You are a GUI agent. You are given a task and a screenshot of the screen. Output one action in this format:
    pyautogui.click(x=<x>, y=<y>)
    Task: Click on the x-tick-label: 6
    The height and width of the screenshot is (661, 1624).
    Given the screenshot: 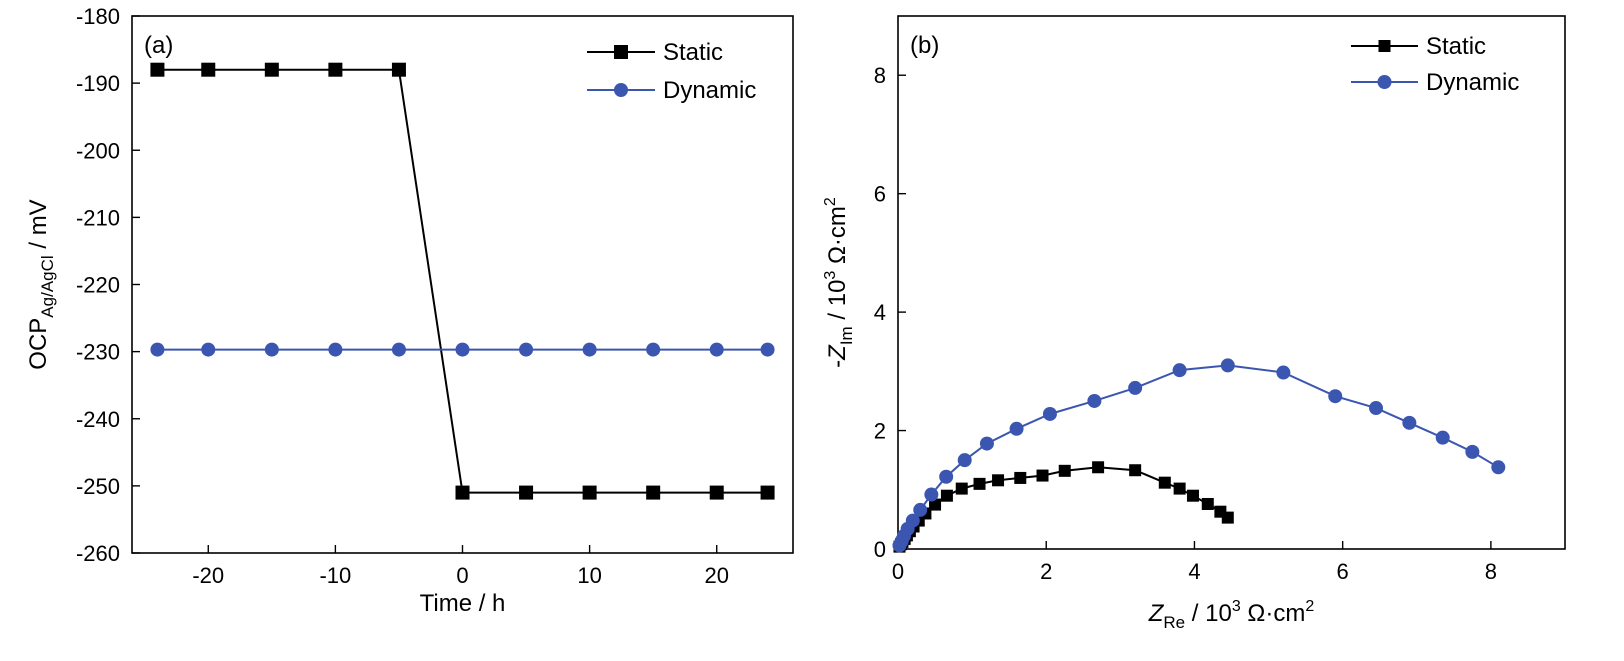 What is the action you would take?
    pyautogui.click(x=1343, y=571)
    